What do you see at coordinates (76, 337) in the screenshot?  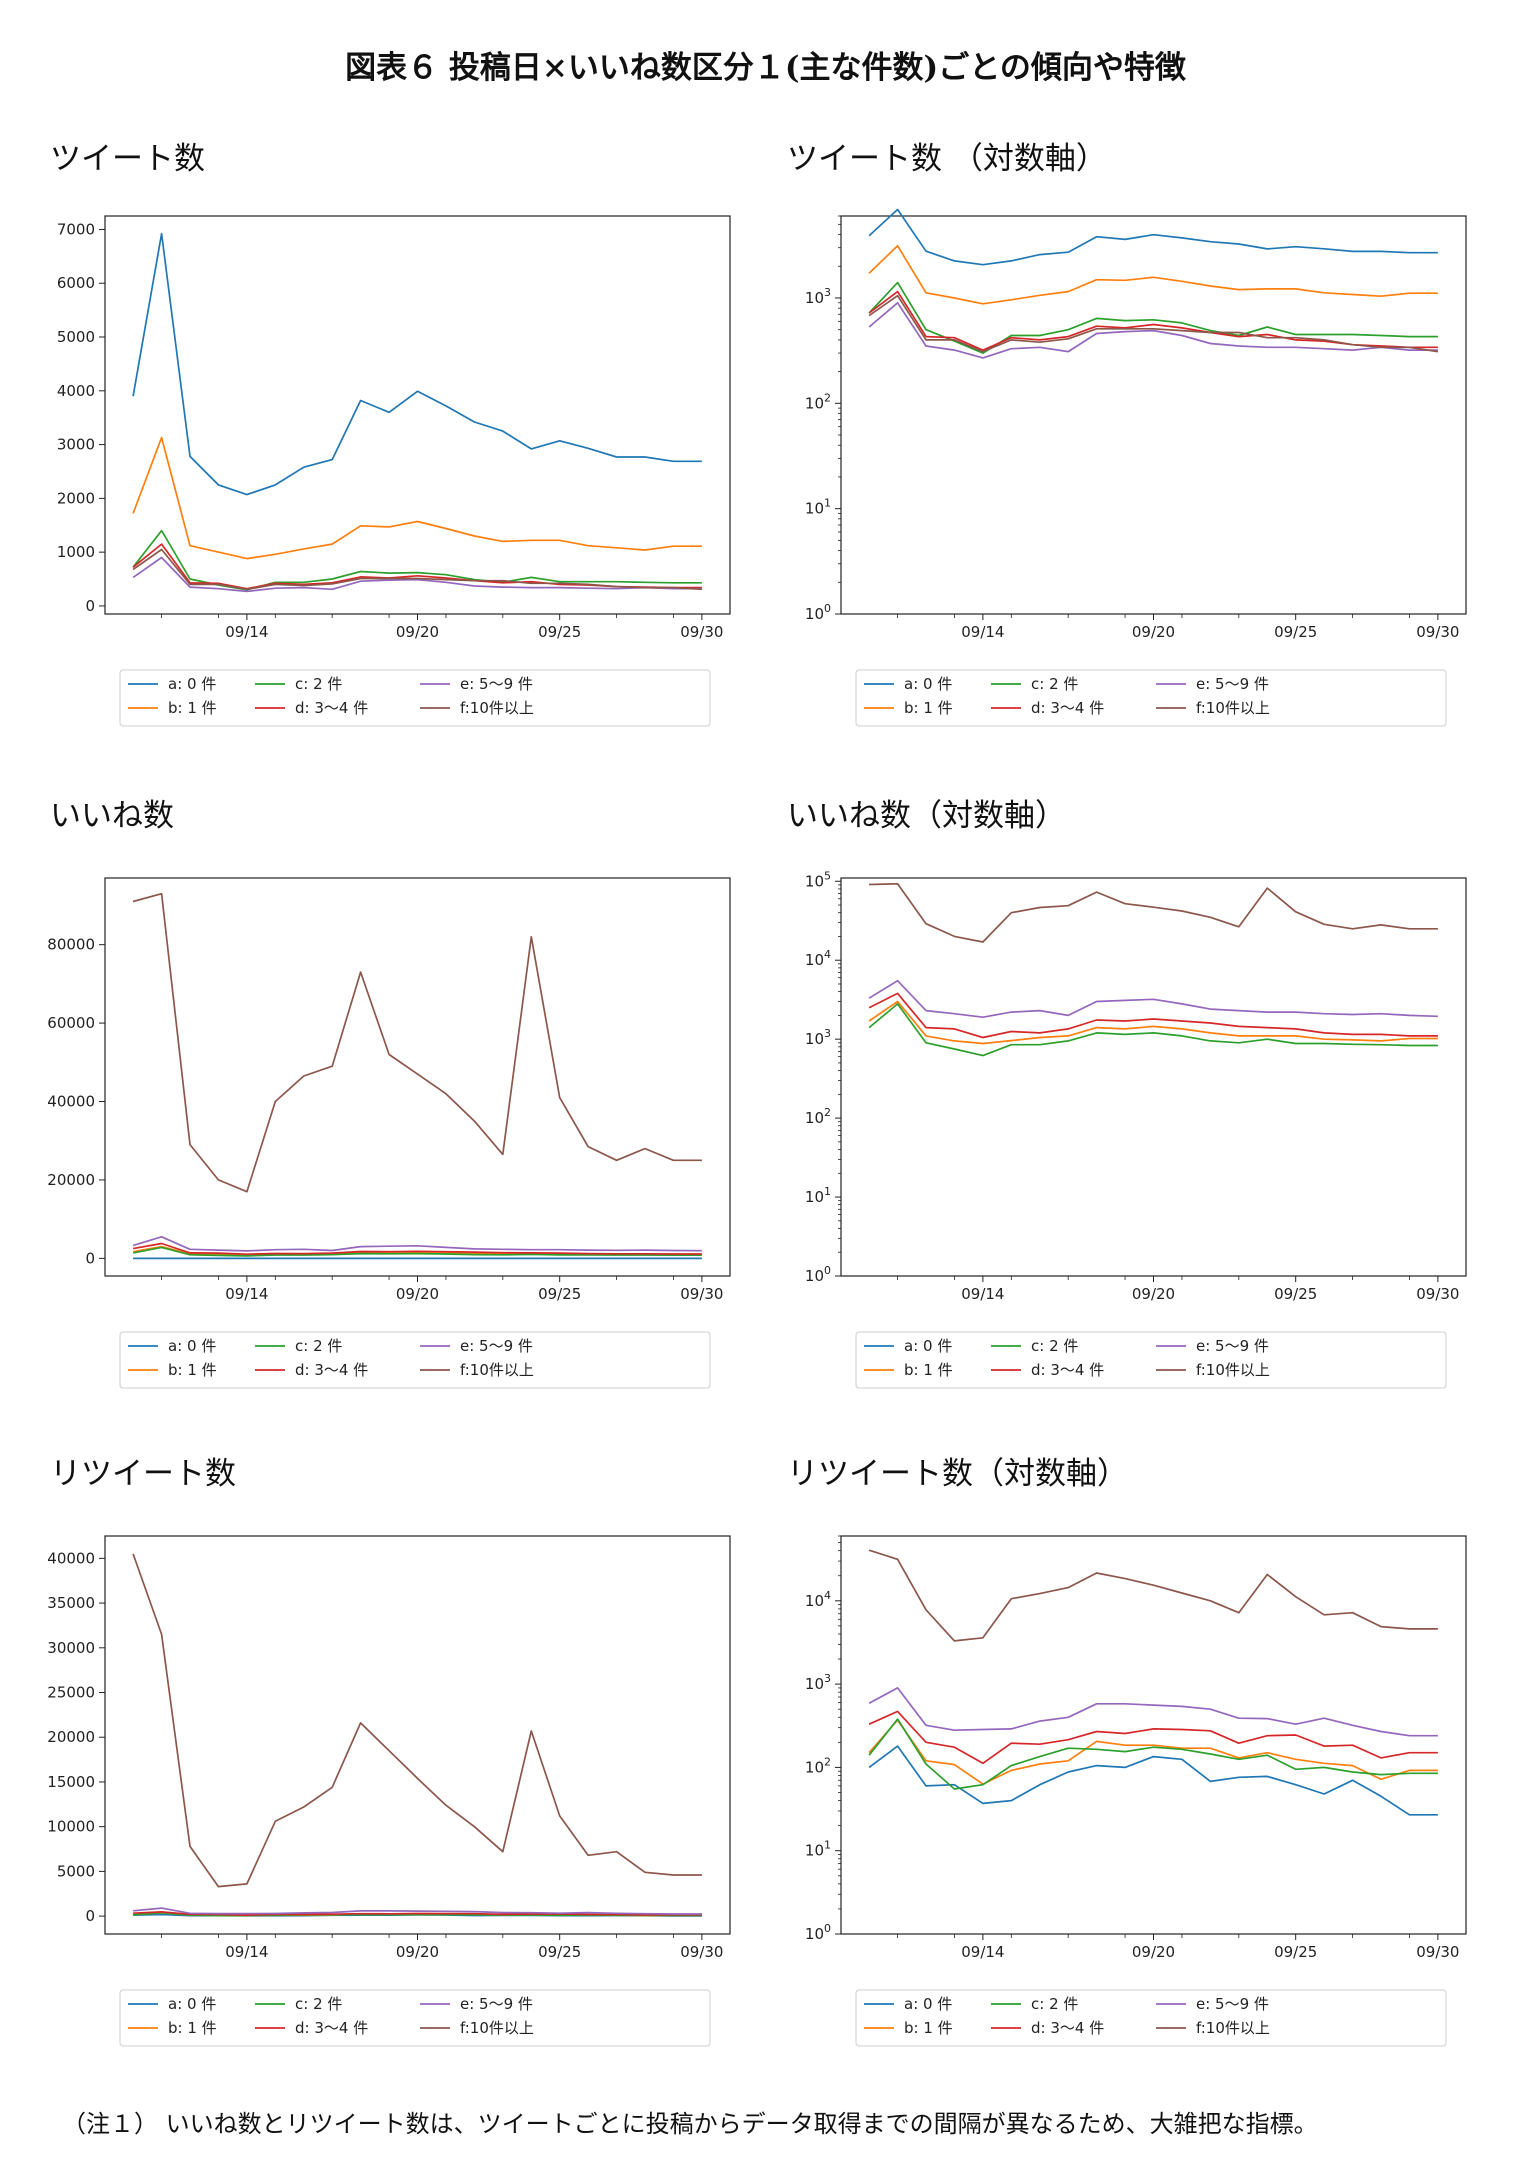 I see `y-tick-label: 5000` at bounding box center [76, 337].